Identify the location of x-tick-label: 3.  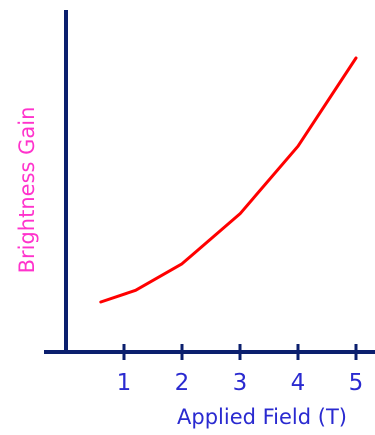
(240, 383).